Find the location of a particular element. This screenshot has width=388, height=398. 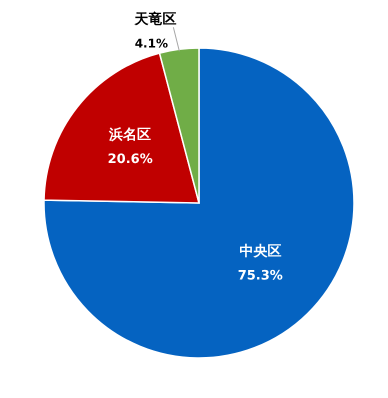

slice-label: 中央区 is located at coordinates (260, 251).